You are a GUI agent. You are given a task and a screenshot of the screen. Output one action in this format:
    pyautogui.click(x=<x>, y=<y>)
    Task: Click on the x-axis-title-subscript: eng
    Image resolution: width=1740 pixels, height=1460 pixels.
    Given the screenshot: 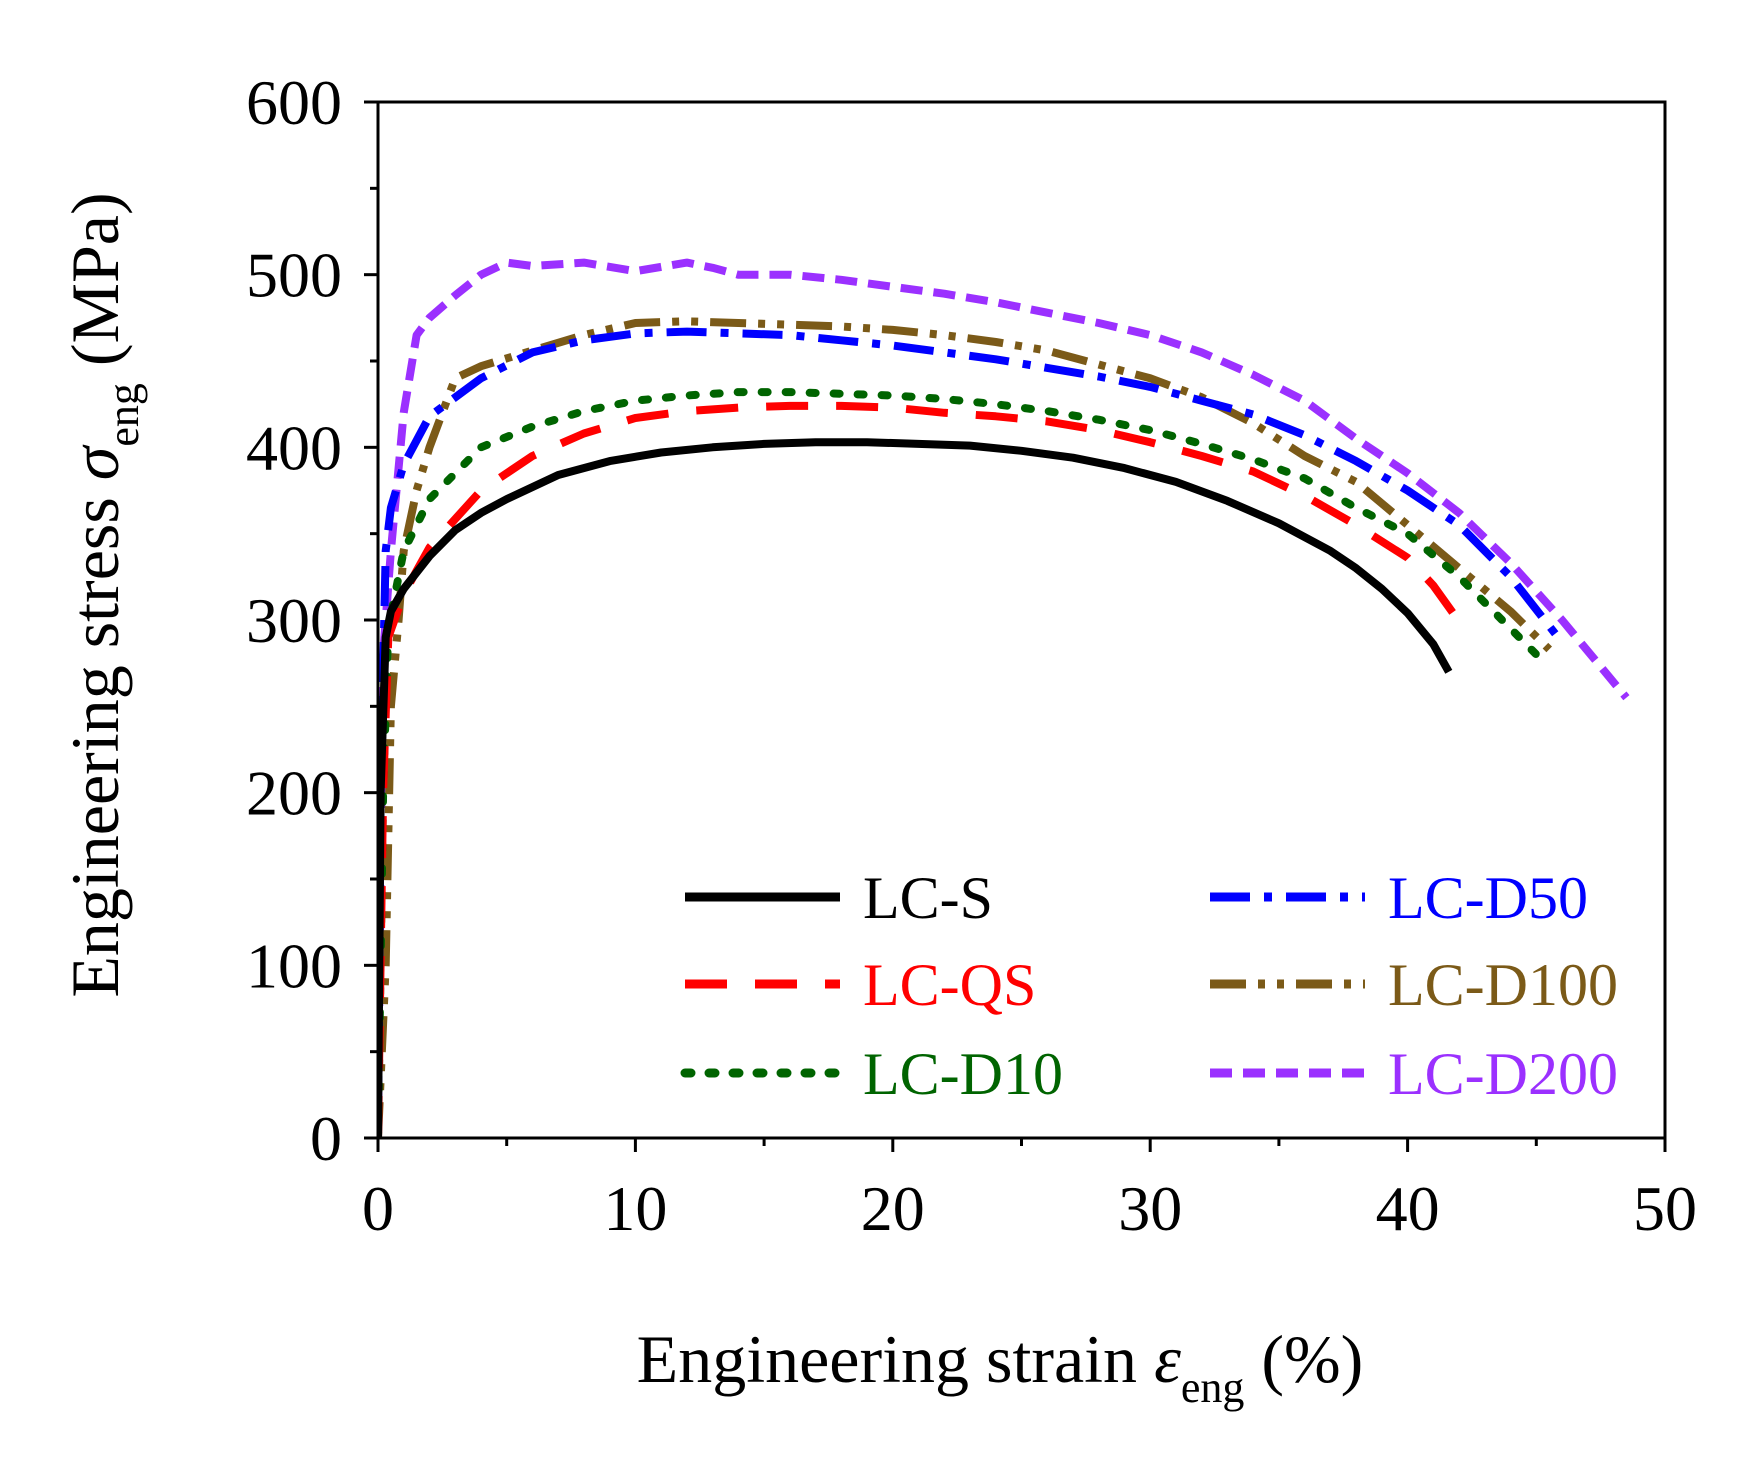 What is the action you would take?
    pyautogui.click(x=1213, y=1387)
    